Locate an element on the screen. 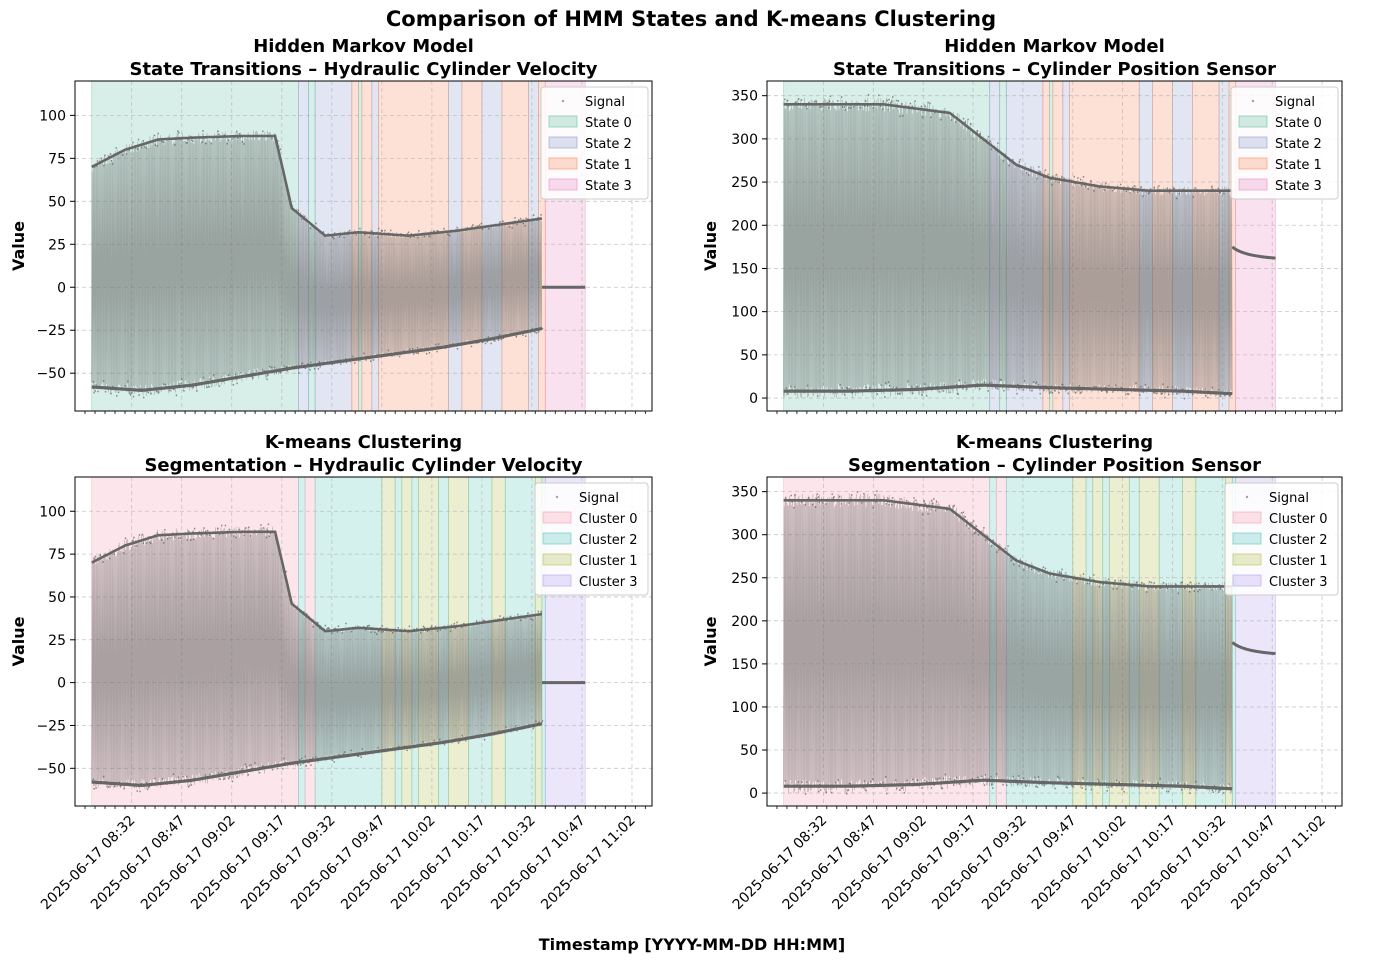 This screenshot has width=1383, height=964. signal-lower-band is located at coordinates (317, 755).